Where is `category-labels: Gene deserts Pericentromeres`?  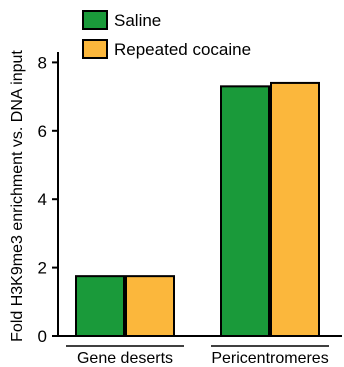 category-labels: Gene deserts Pericentromeres is located at coordinates (197, 356).